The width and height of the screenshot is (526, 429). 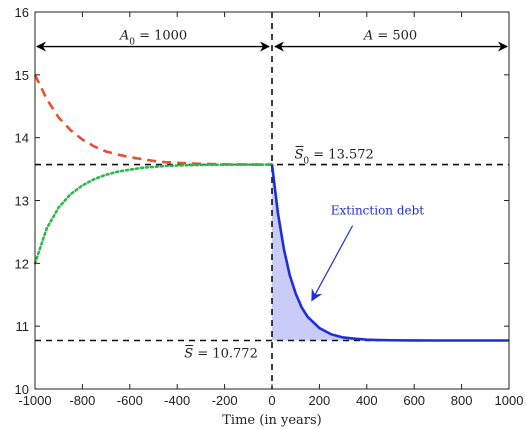 What do you see at coordinates (320, 400) in the screenshot?
I see `x-tick-label: 200` at bounding box center [320, 400].